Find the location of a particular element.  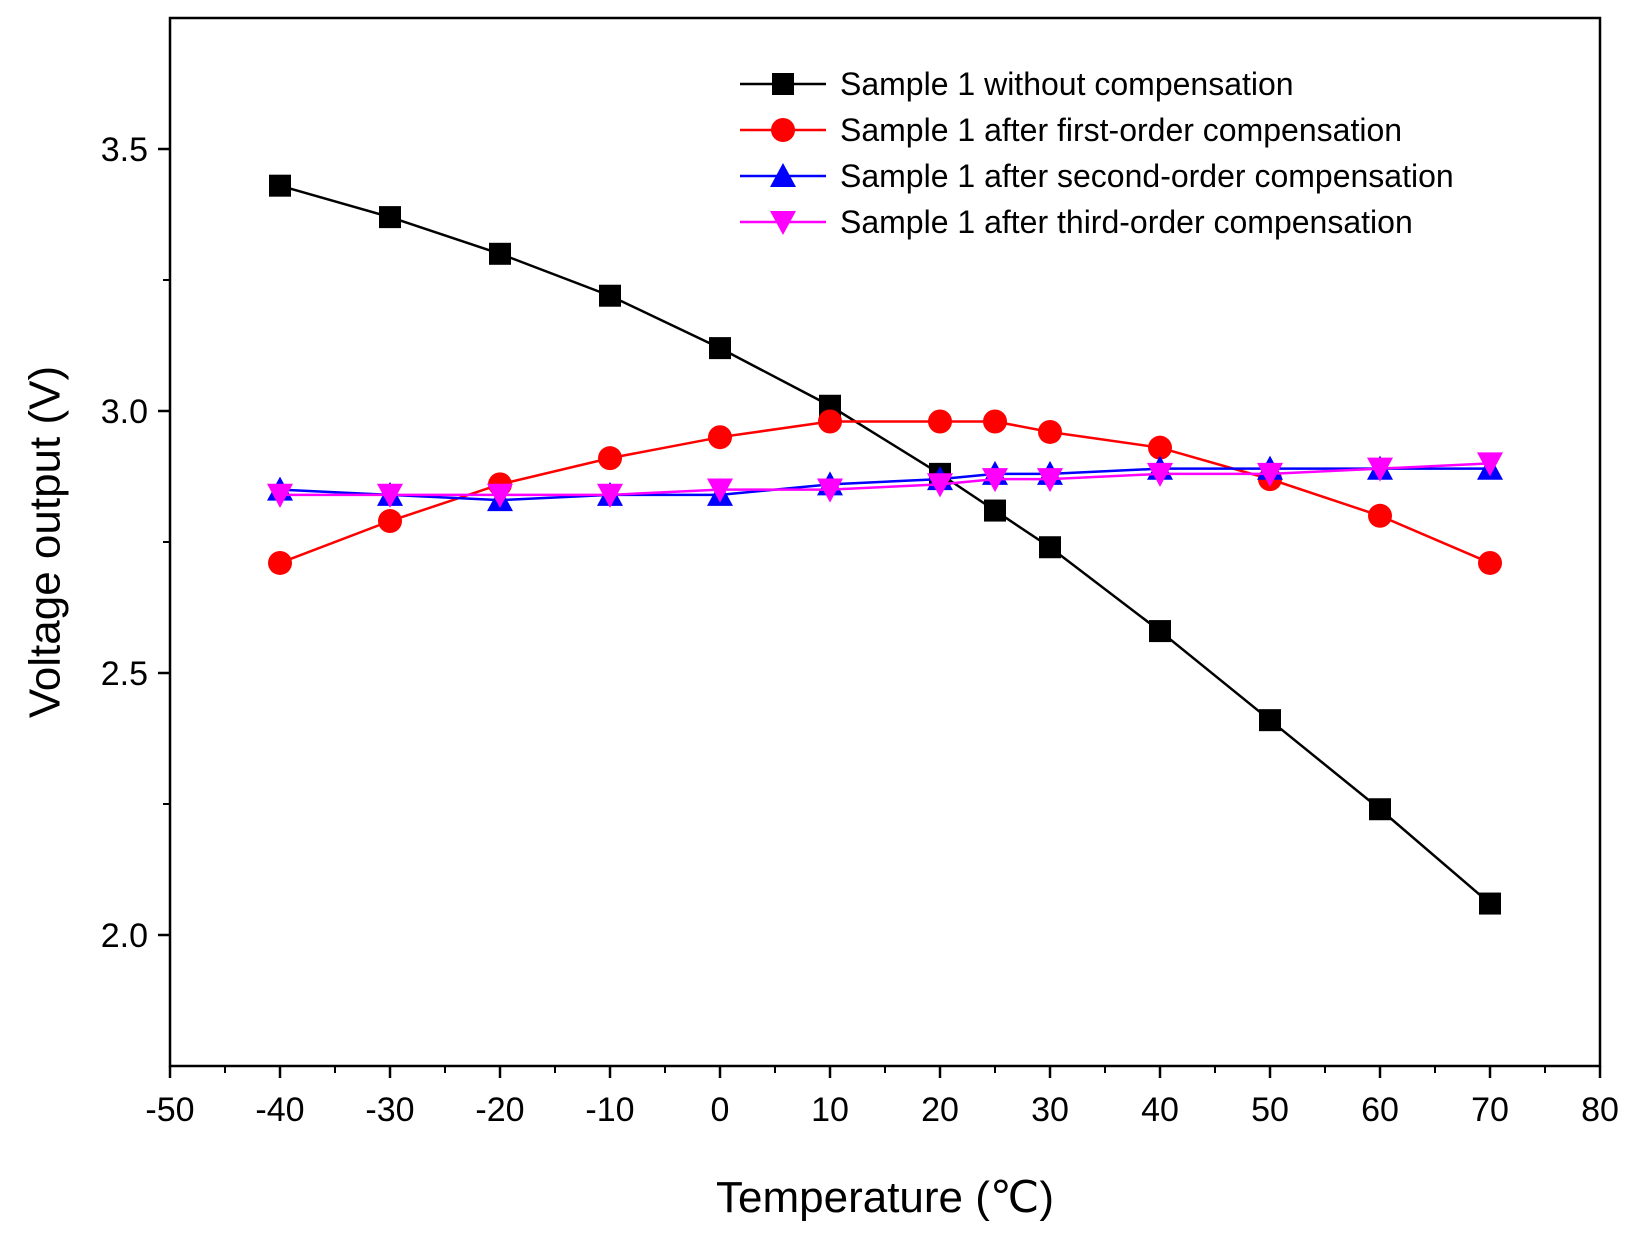

x-tick-label: 30 is located at coordinates (1050, 1110).